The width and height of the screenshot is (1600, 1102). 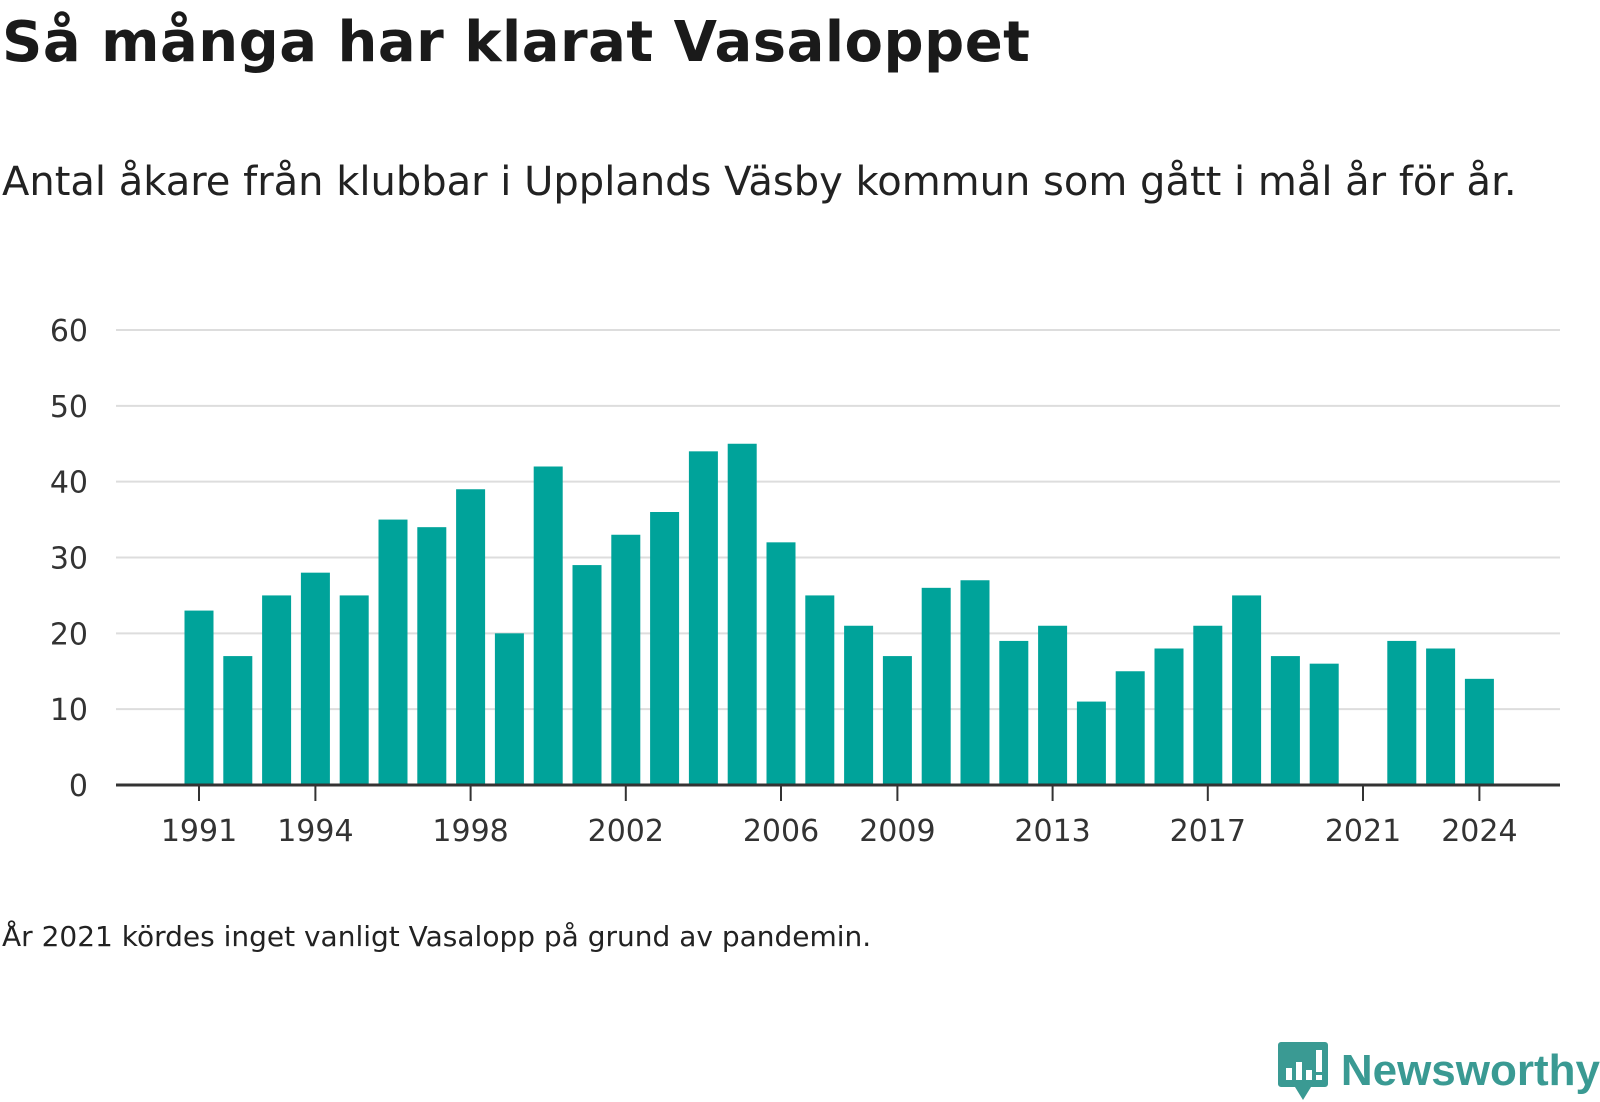 I want to click on bar-2015, so click(x=1130, y=728).